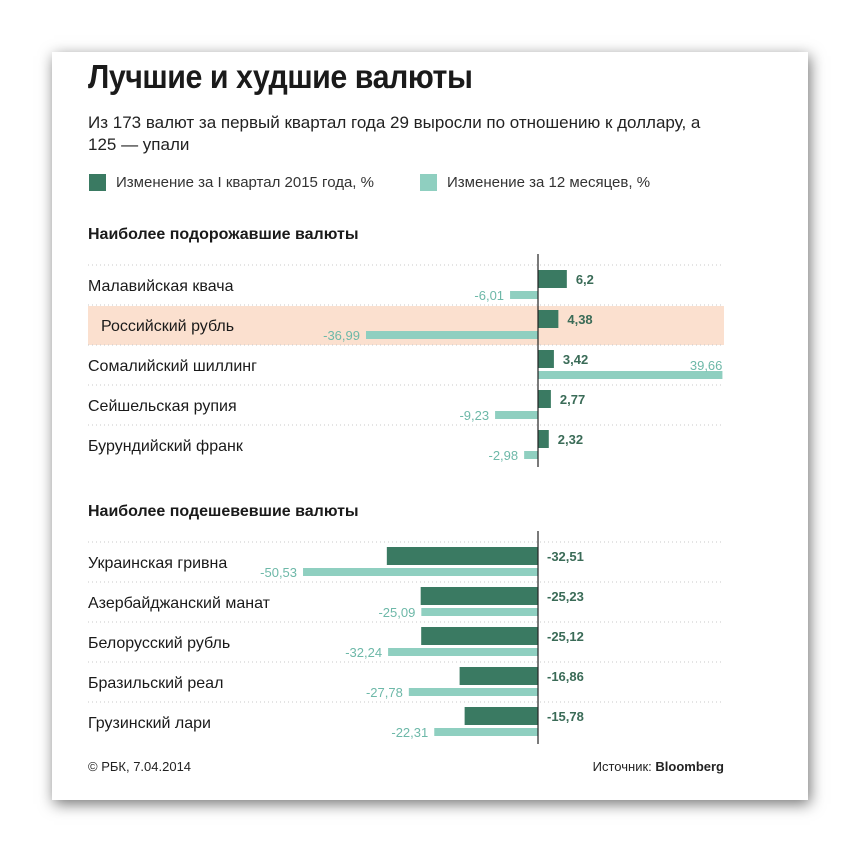  I want to click on currency-label: Азербайджанский манат, so click(179, 603).